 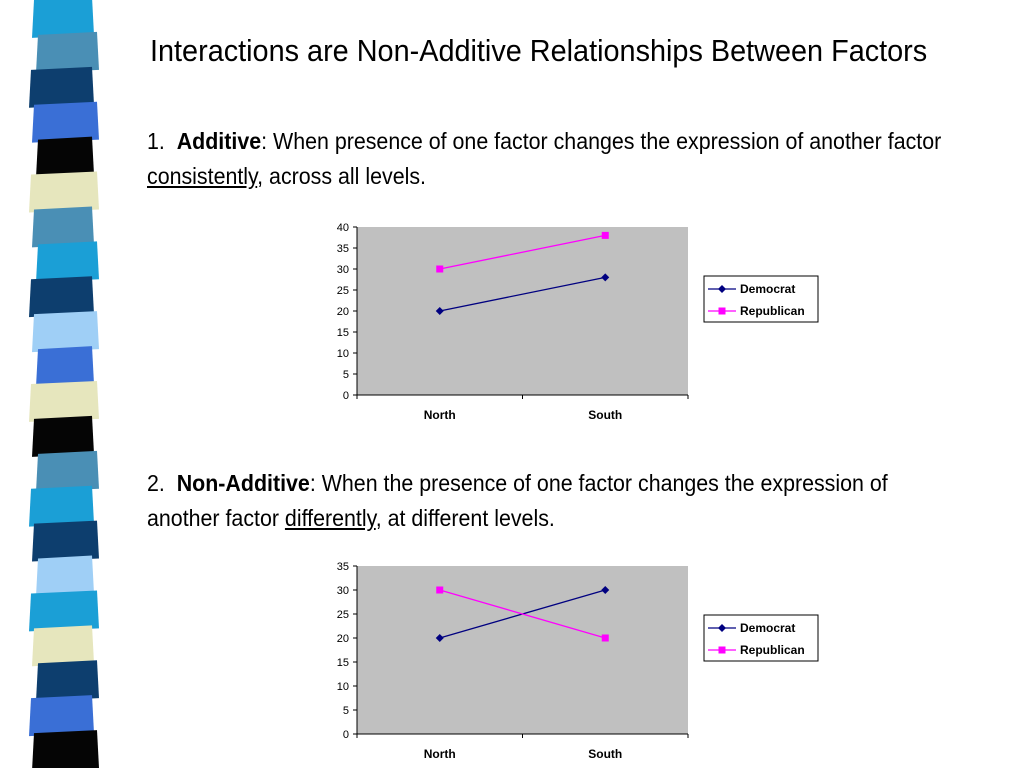 I want to click on strip-edge, so click(x=114, y=384).